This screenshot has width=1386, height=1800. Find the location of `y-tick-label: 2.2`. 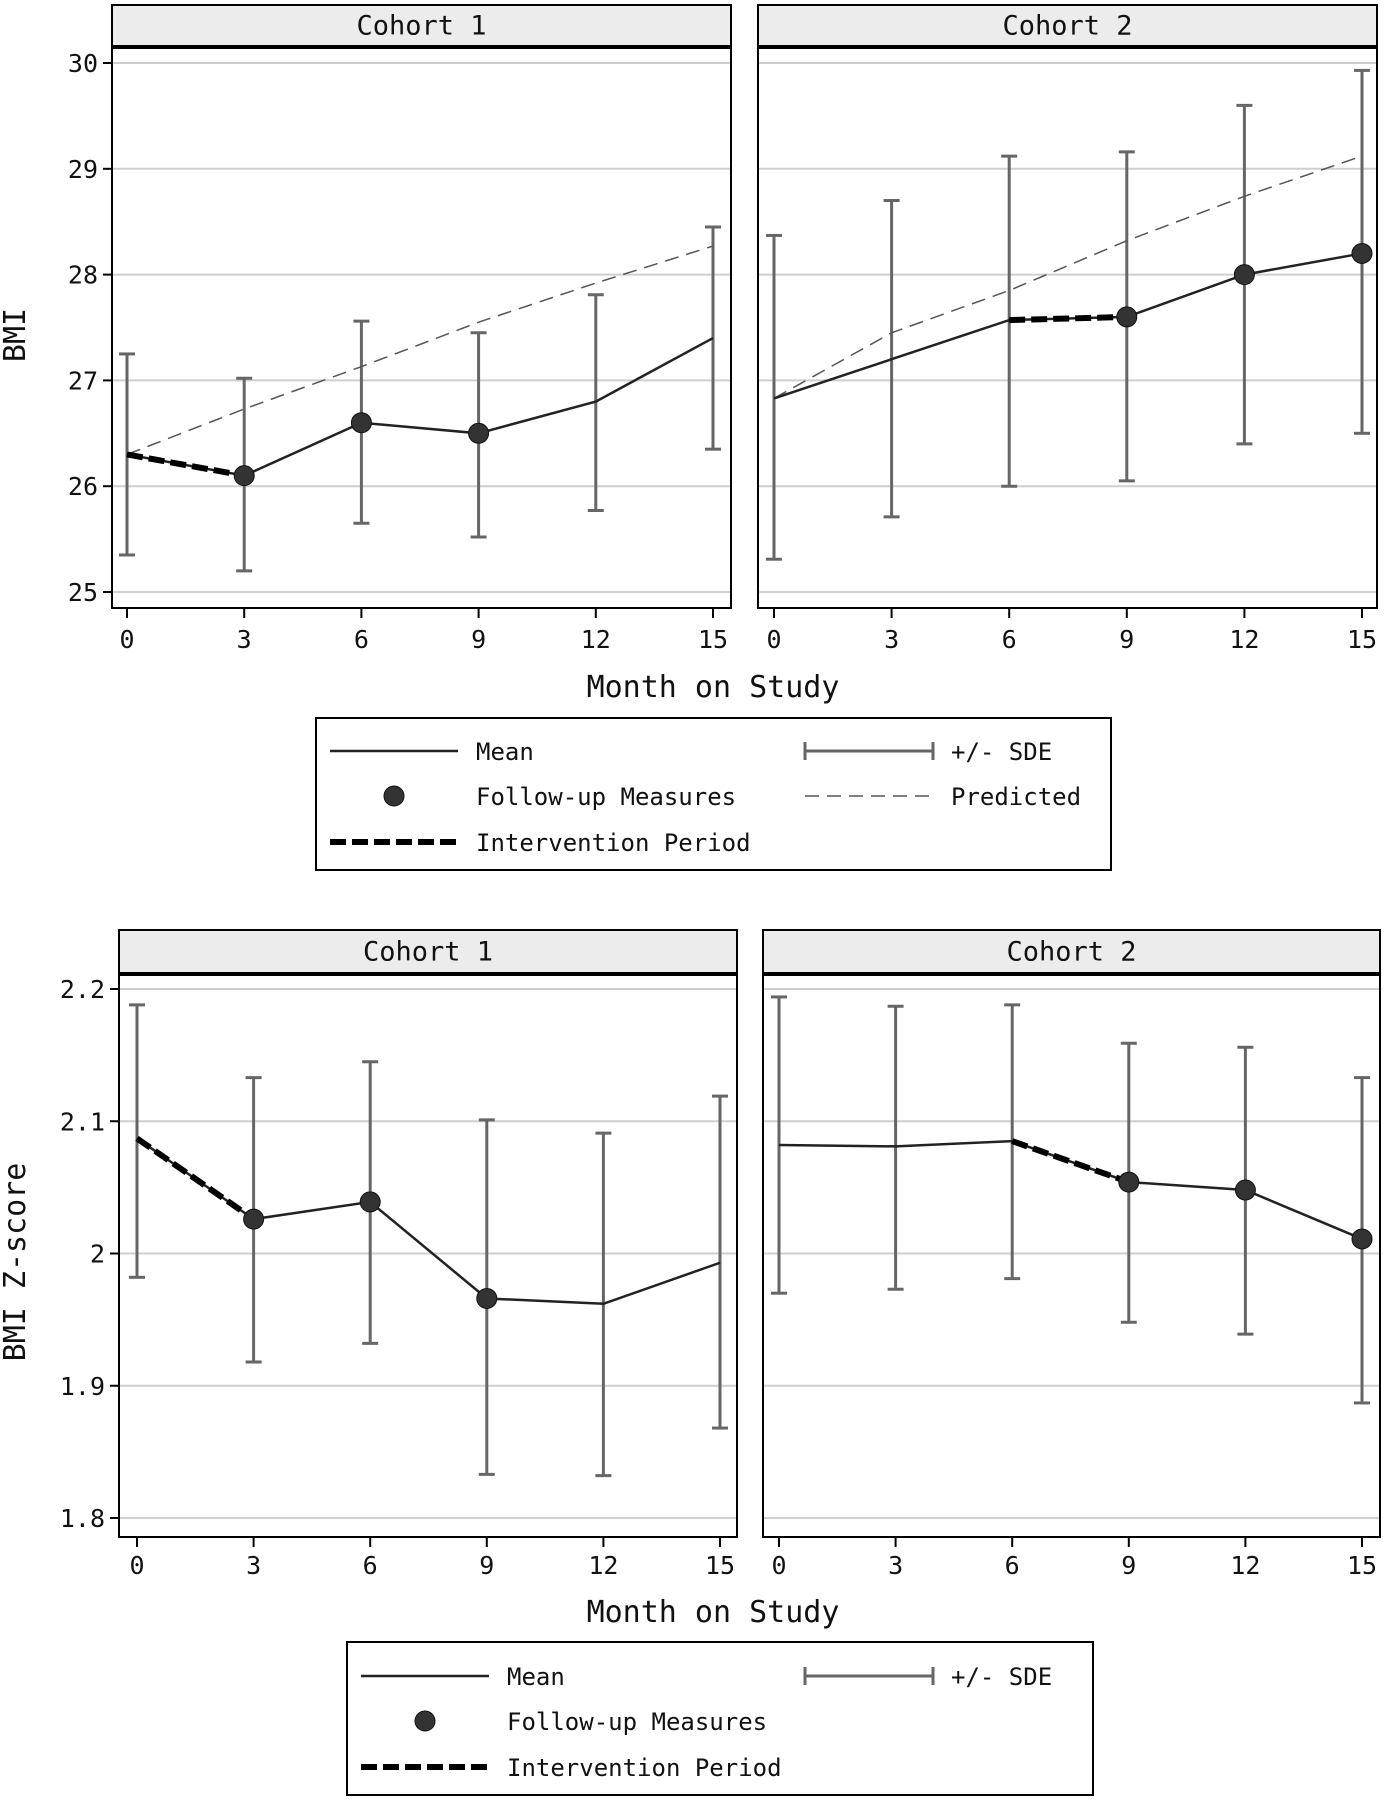

y-tick-label: 2.2 is located at coordinates (82, 989).